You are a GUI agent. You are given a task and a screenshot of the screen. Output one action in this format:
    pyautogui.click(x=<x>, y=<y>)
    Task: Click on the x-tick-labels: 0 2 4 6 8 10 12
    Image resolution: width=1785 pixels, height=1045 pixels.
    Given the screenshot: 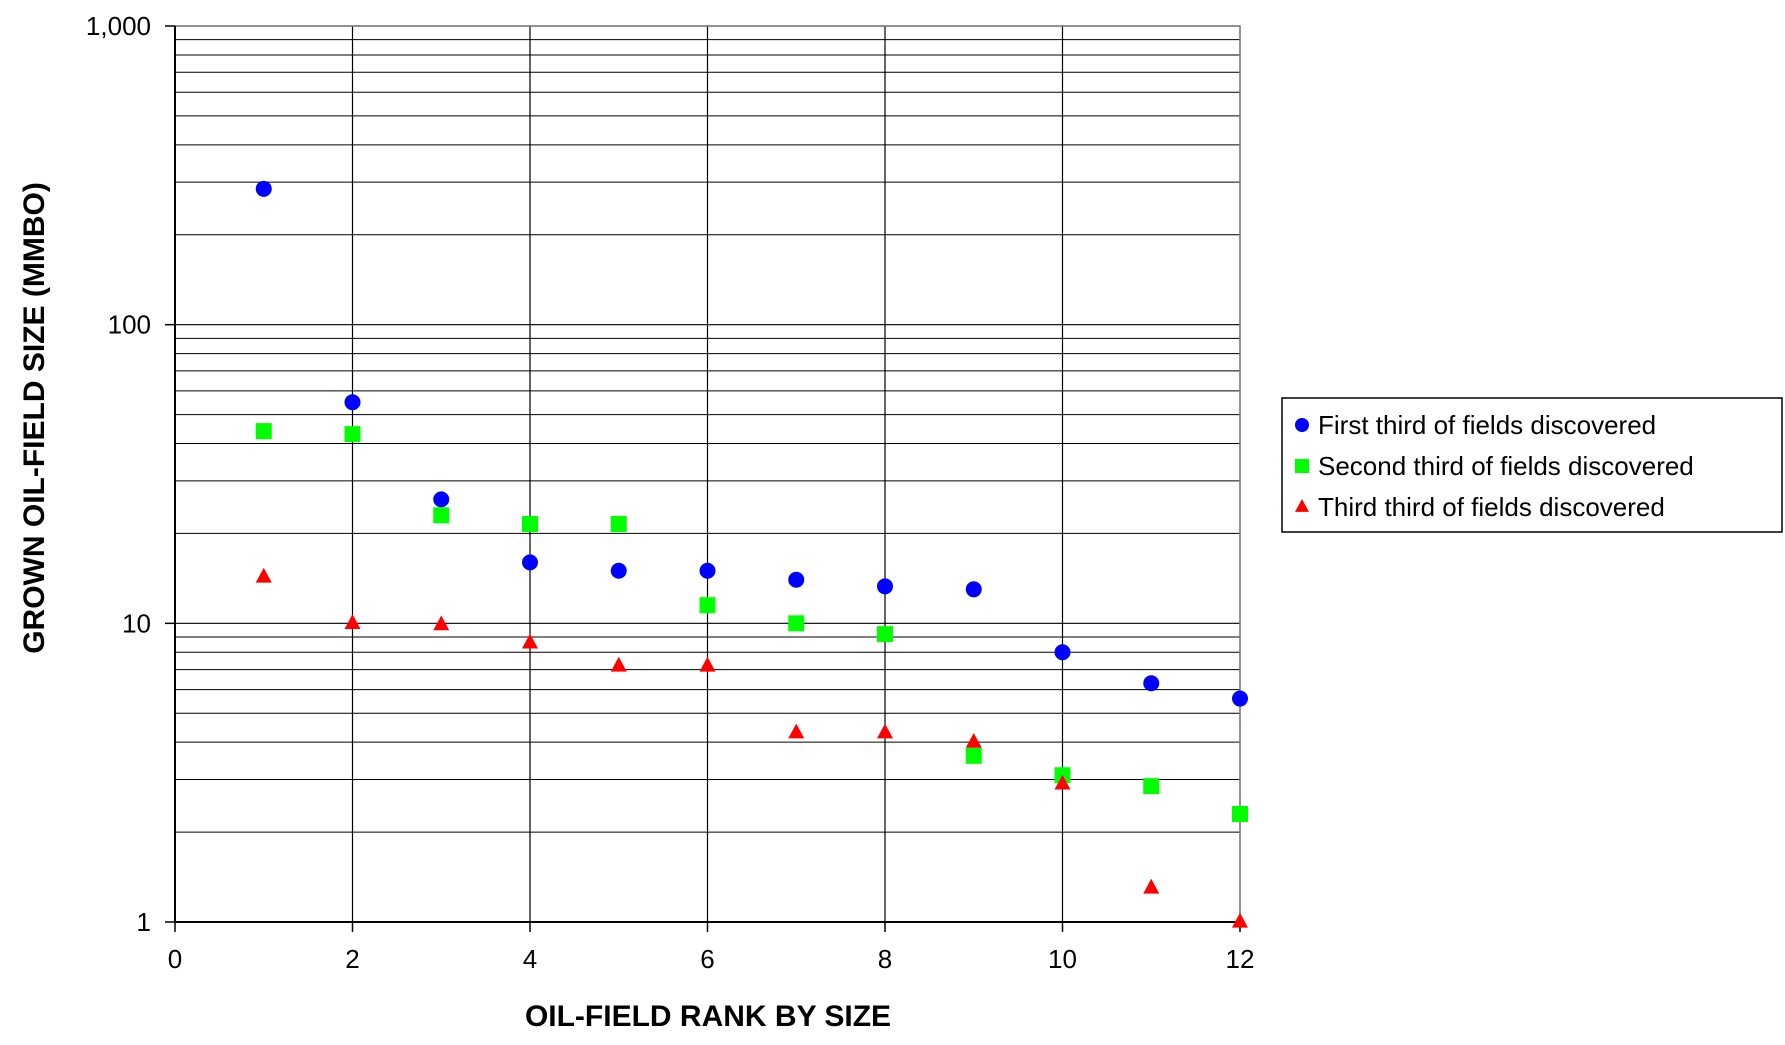 What is the action you would take?
    pyautogui.click(x=711, y=959)
    